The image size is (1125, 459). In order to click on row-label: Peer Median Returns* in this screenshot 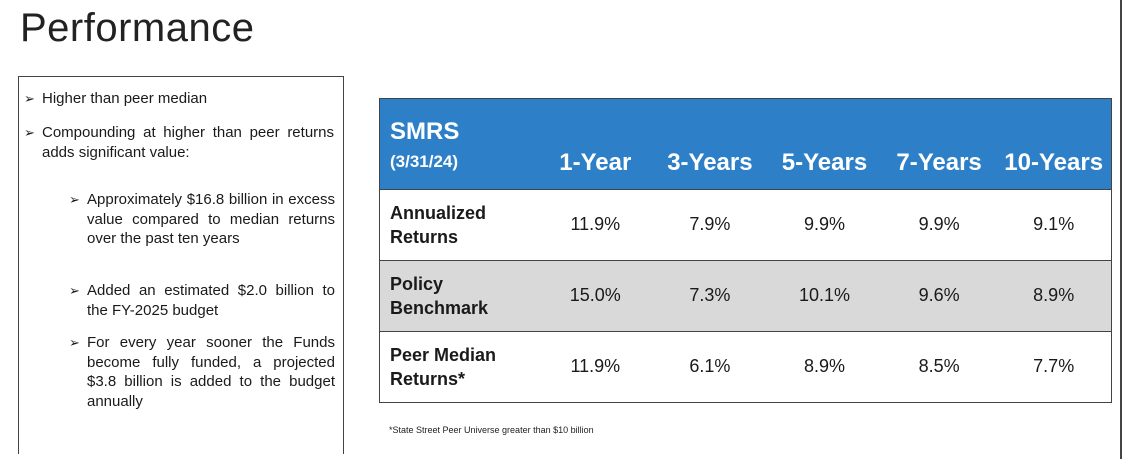, I will do `click(443, 366)`.